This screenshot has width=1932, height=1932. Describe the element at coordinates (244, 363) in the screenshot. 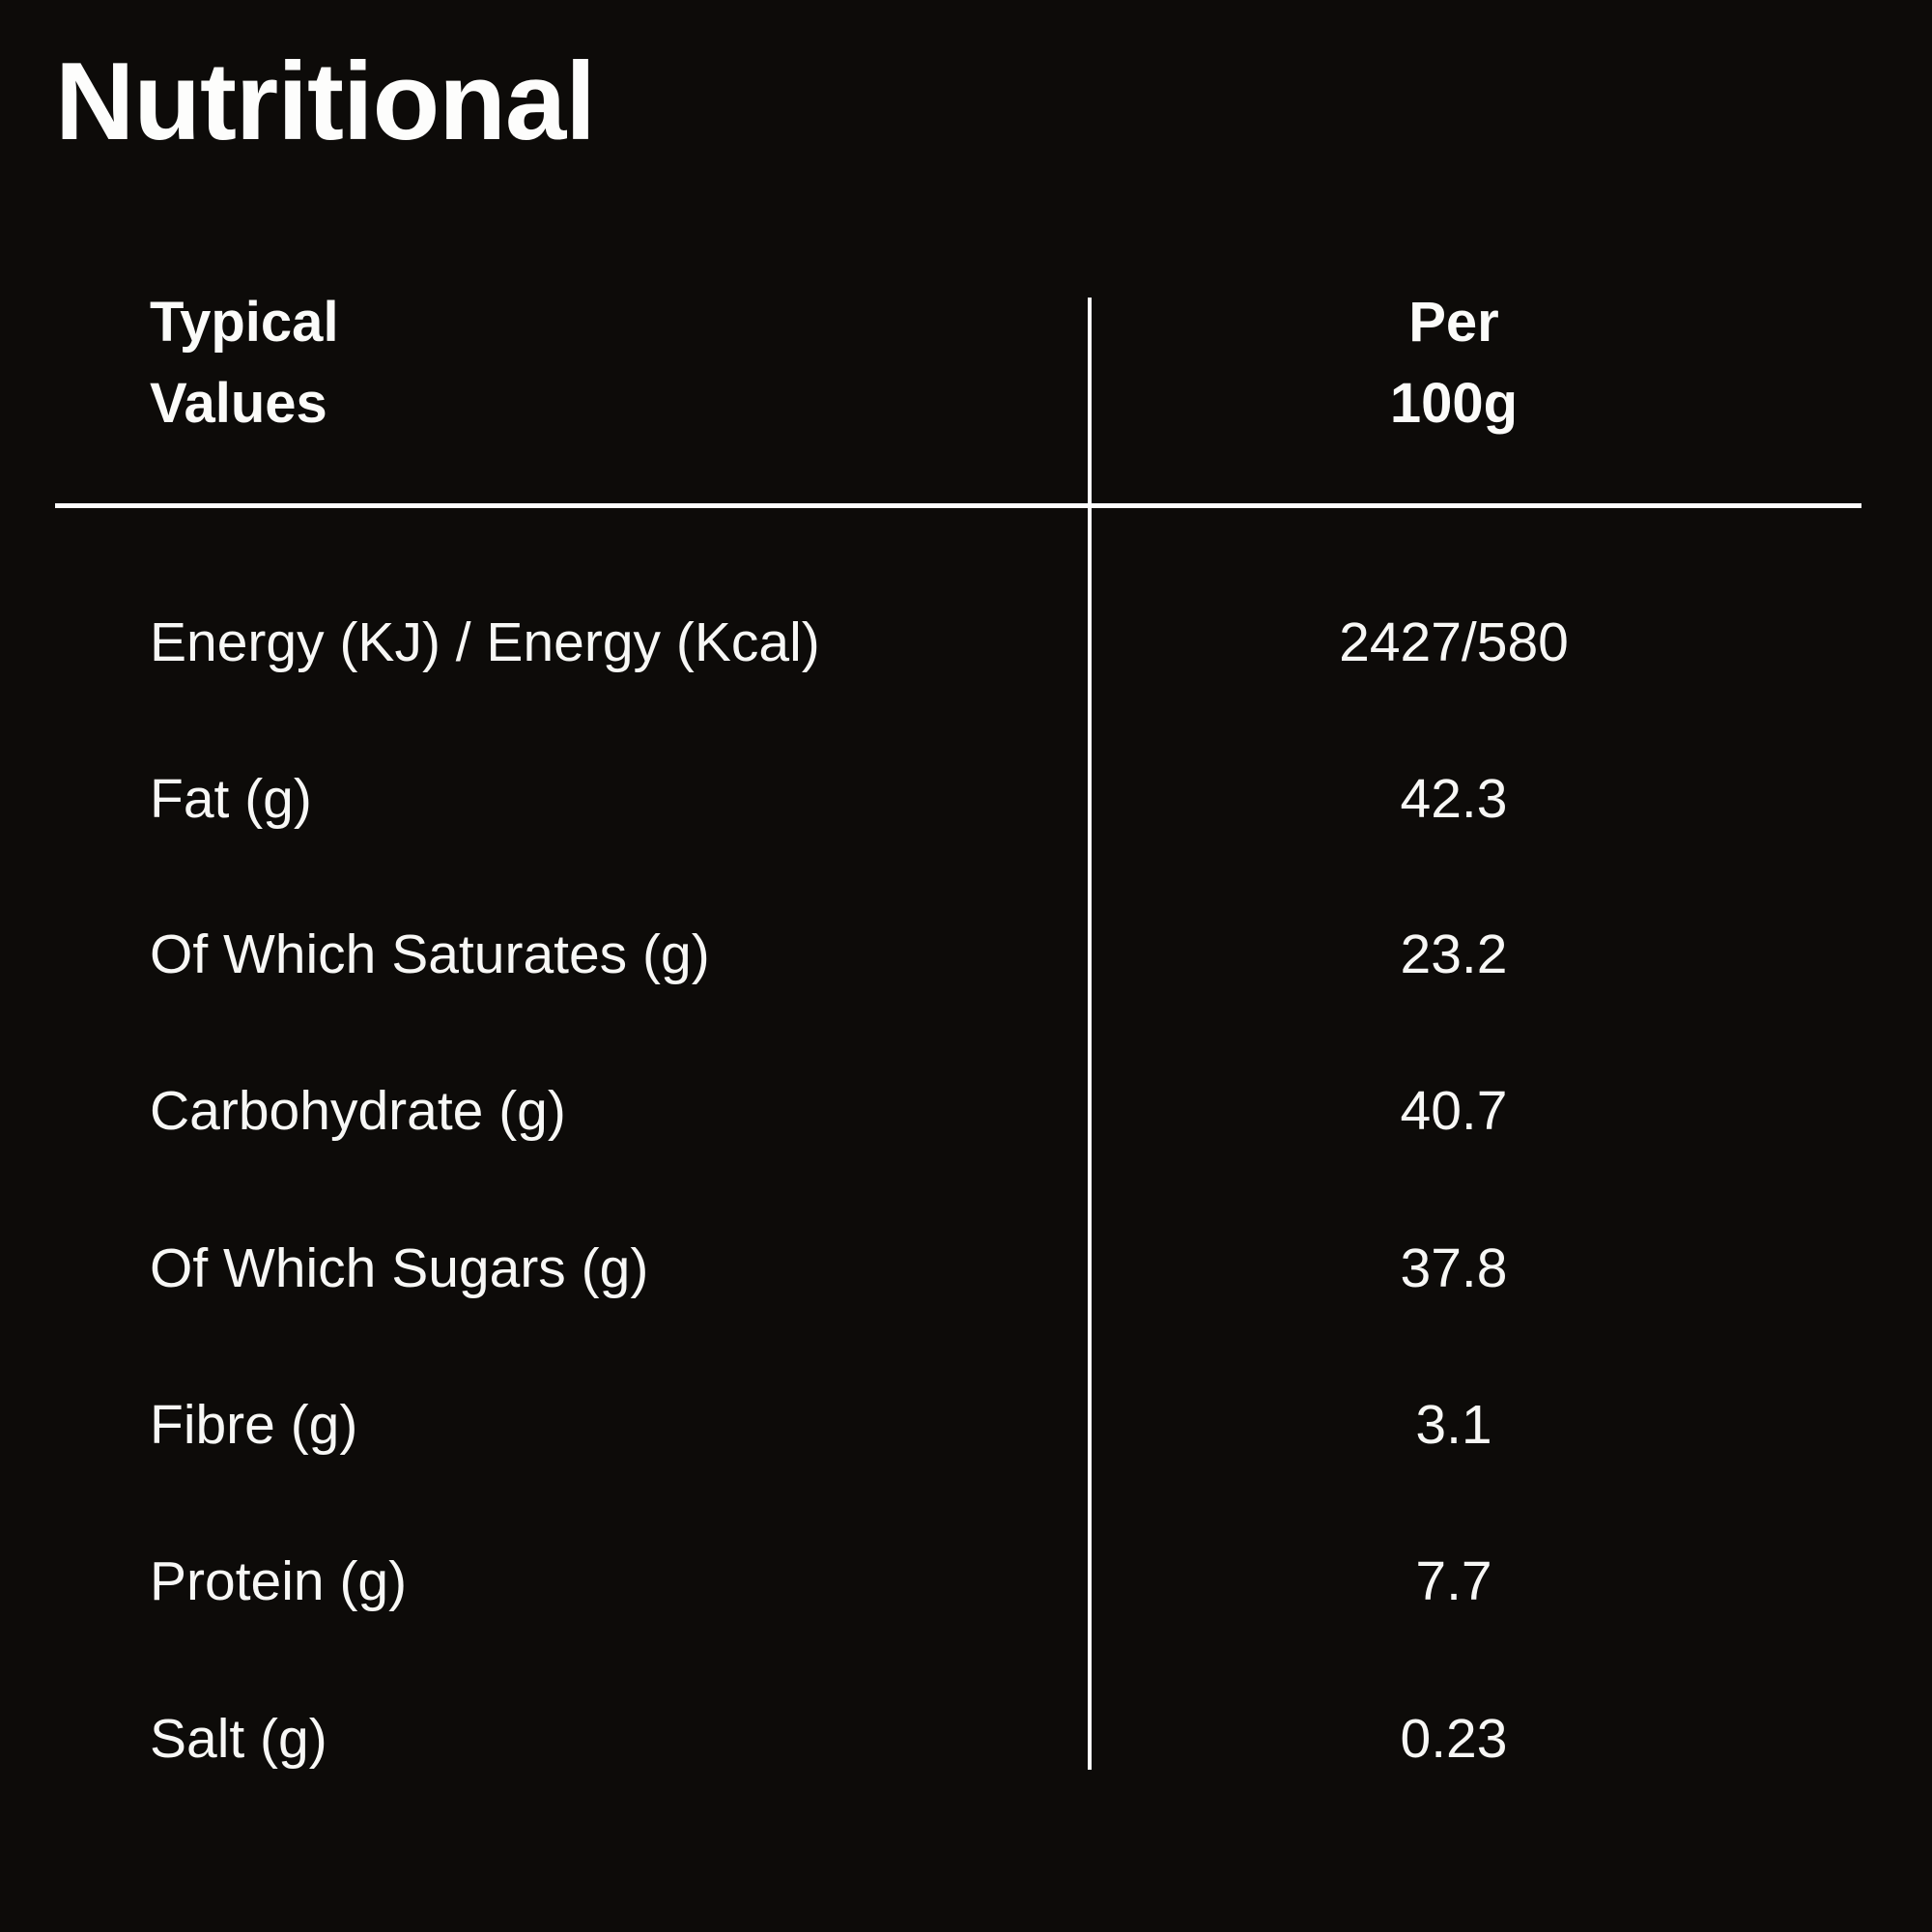

I see `column-header-typical-values: Typical Values` at that location.